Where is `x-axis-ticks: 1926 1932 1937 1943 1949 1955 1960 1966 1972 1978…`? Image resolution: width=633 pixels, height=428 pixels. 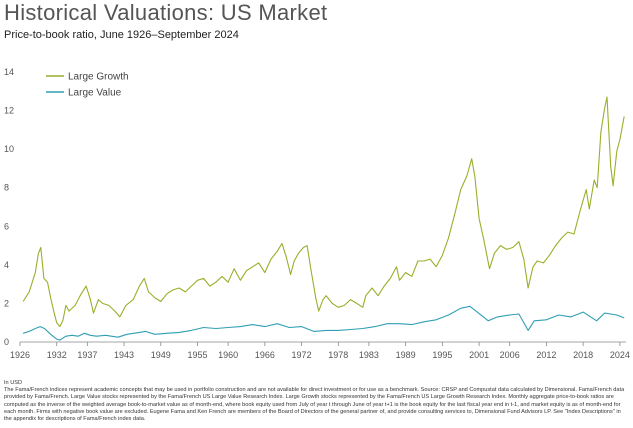 x-axis-ticks: 1926 1932 1937 1943 1949 1955 1960 1966 1972 1978… is located at coordinates (320, 351).